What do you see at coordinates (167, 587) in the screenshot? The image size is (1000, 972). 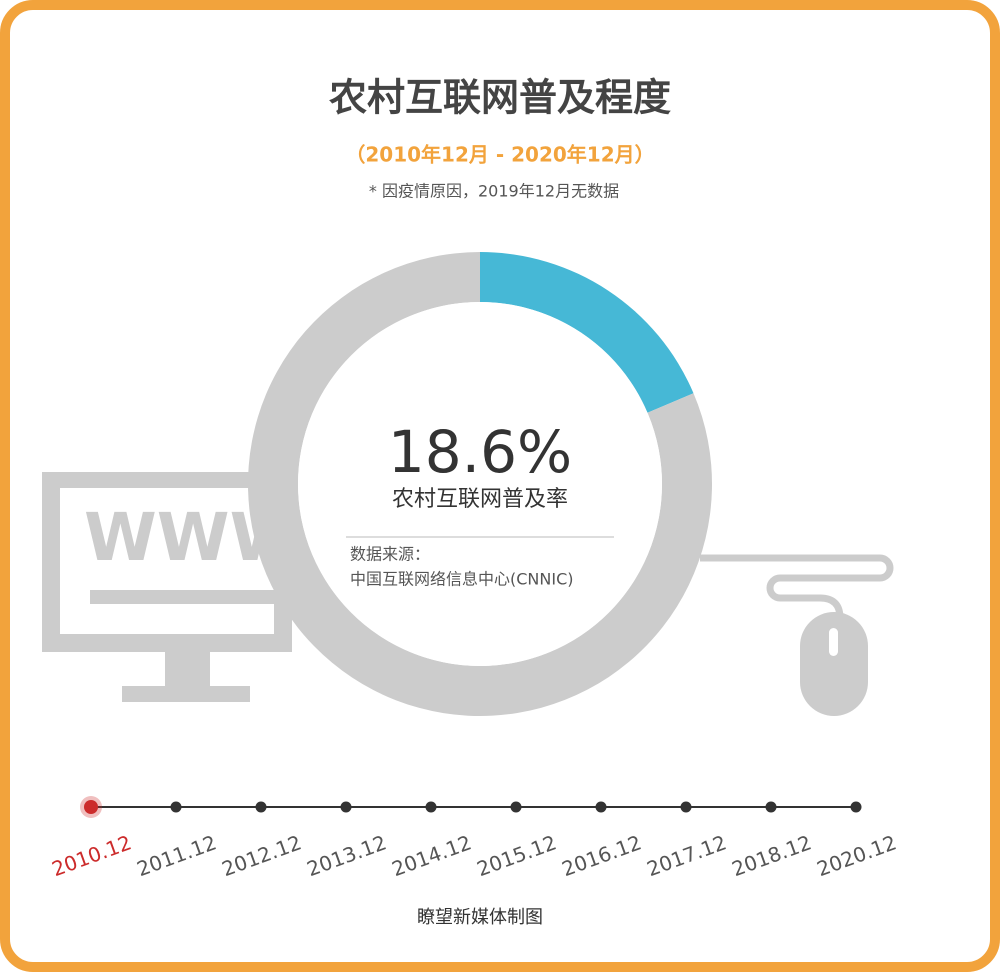 I see `monitor-icon` at bounding box center [167, 587].